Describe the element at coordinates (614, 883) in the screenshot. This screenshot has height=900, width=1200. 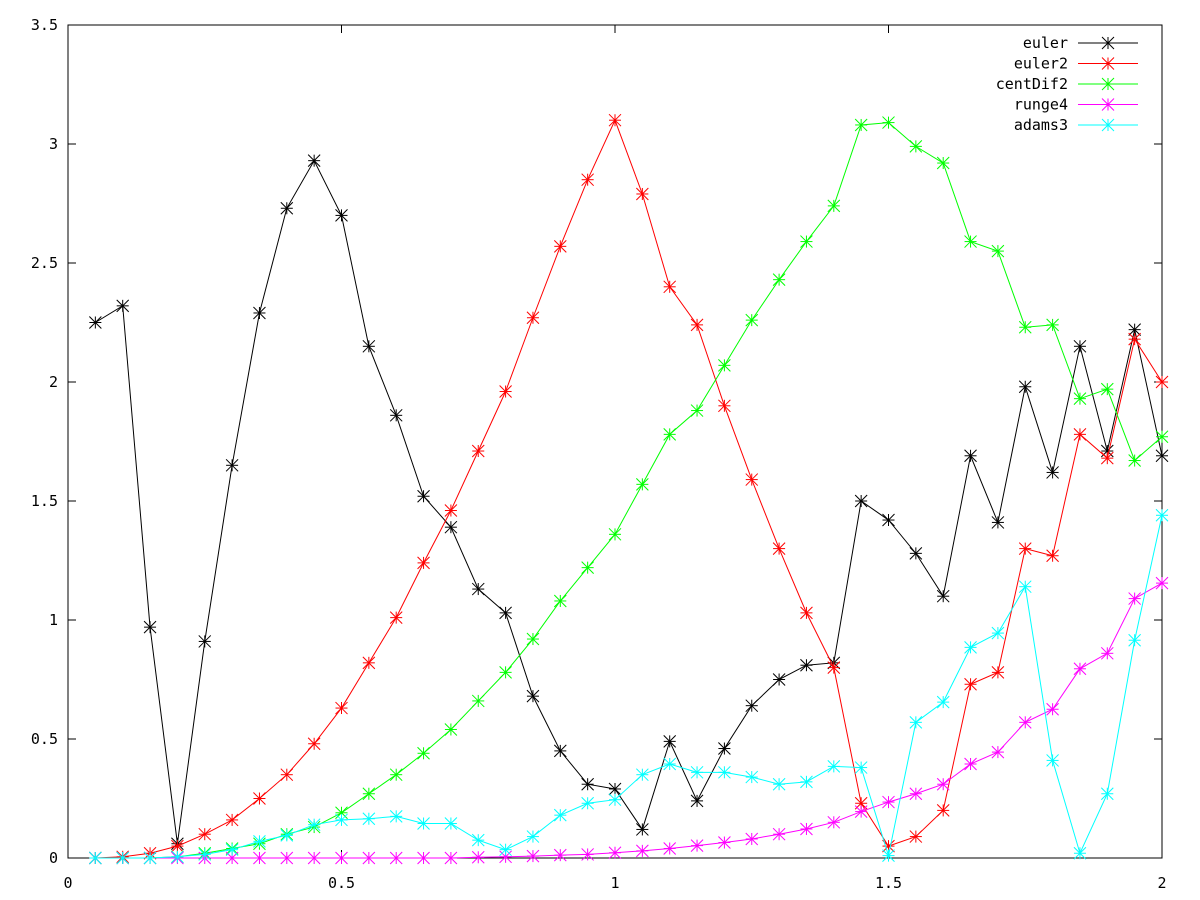
I see `x-tick-label: 1` at that location.